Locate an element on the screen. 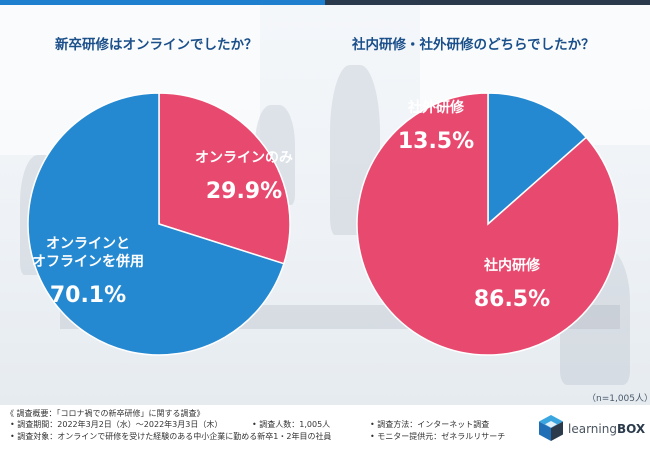 The width and height of the screenshot is (650, 450). survey-period: • 調査期間：2022年3月2日（水）～2022年3月3日（木） is located at coordinates (116, 424).